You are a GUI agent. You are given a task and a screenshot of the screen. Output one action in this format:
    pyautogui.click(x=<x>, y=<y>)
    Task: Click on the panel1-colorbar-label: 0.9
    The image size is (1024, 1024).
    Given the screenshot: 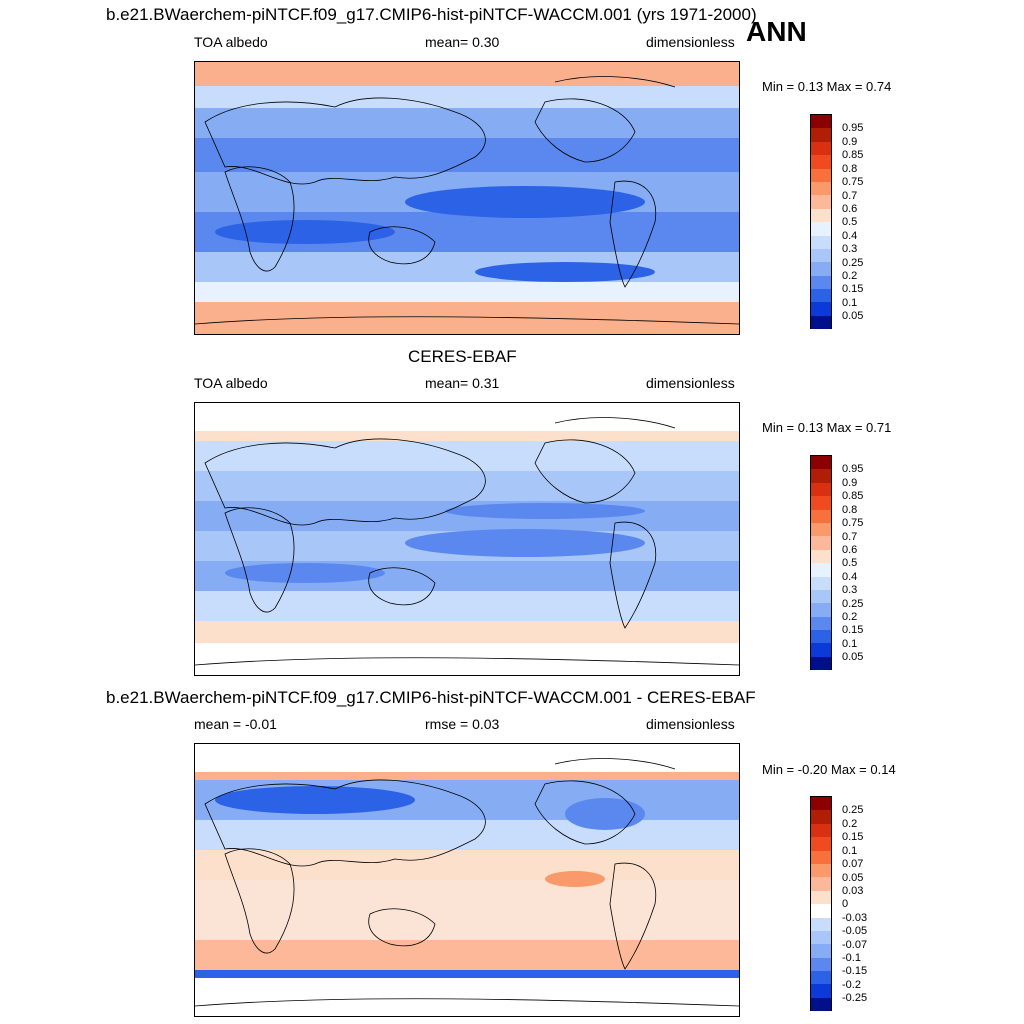 What is the action you would take?
    pyautogui.click(x=850, y=142)
    